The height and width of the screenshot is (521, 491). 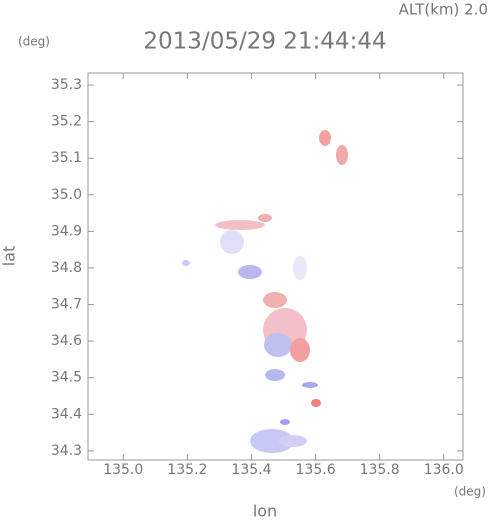 I want to click on y-tick-label: 35.2, so click(x=66, y=122).